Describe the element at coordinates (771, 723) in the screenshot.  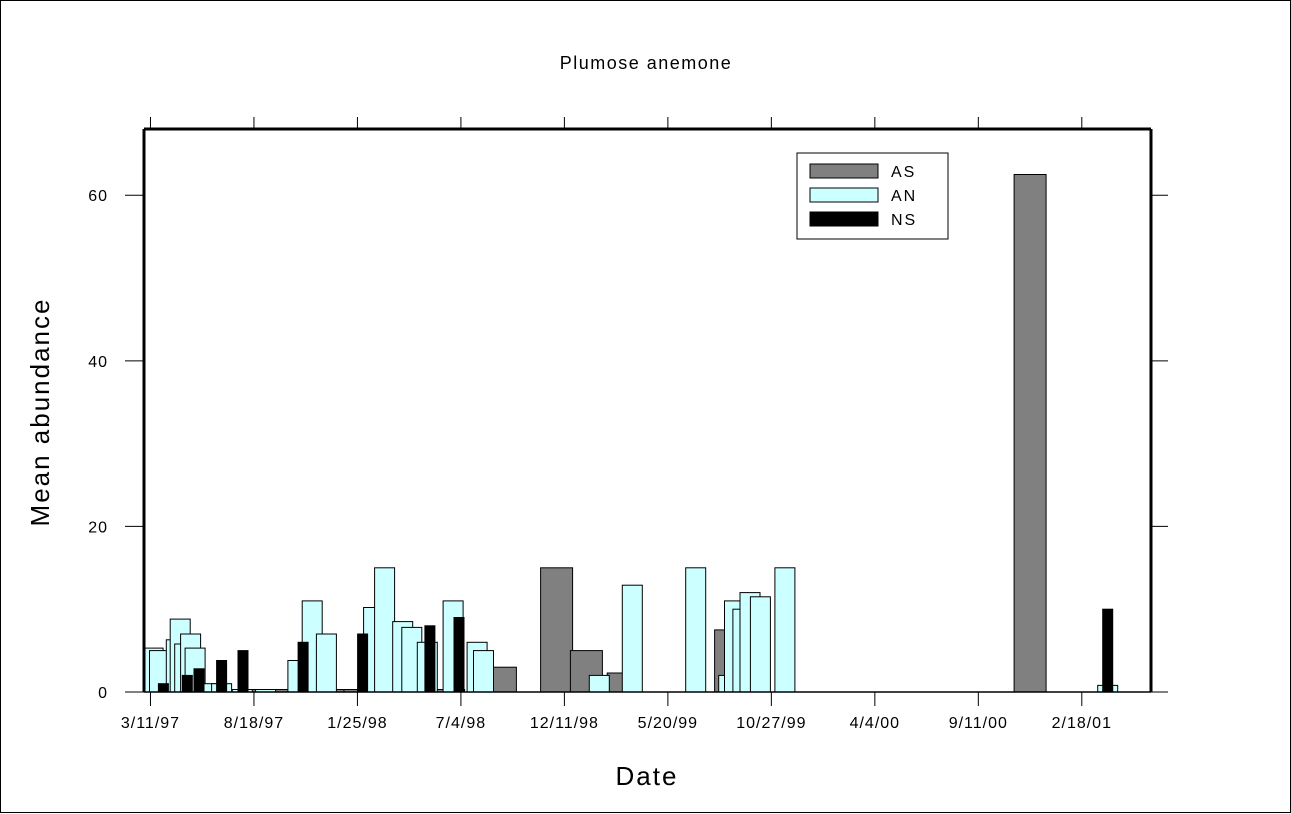
I see `x-tick-label-6: 10/27/99` at that location.